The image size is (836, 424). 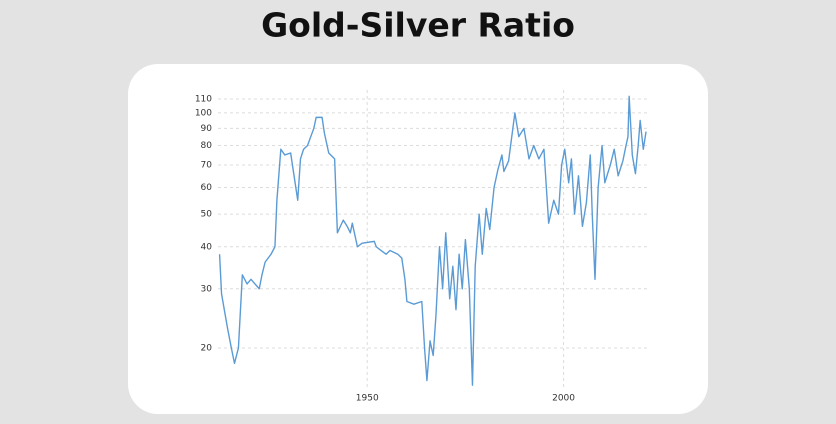 I want to click on y-tick-label: 30, so click(x=207, y=289).